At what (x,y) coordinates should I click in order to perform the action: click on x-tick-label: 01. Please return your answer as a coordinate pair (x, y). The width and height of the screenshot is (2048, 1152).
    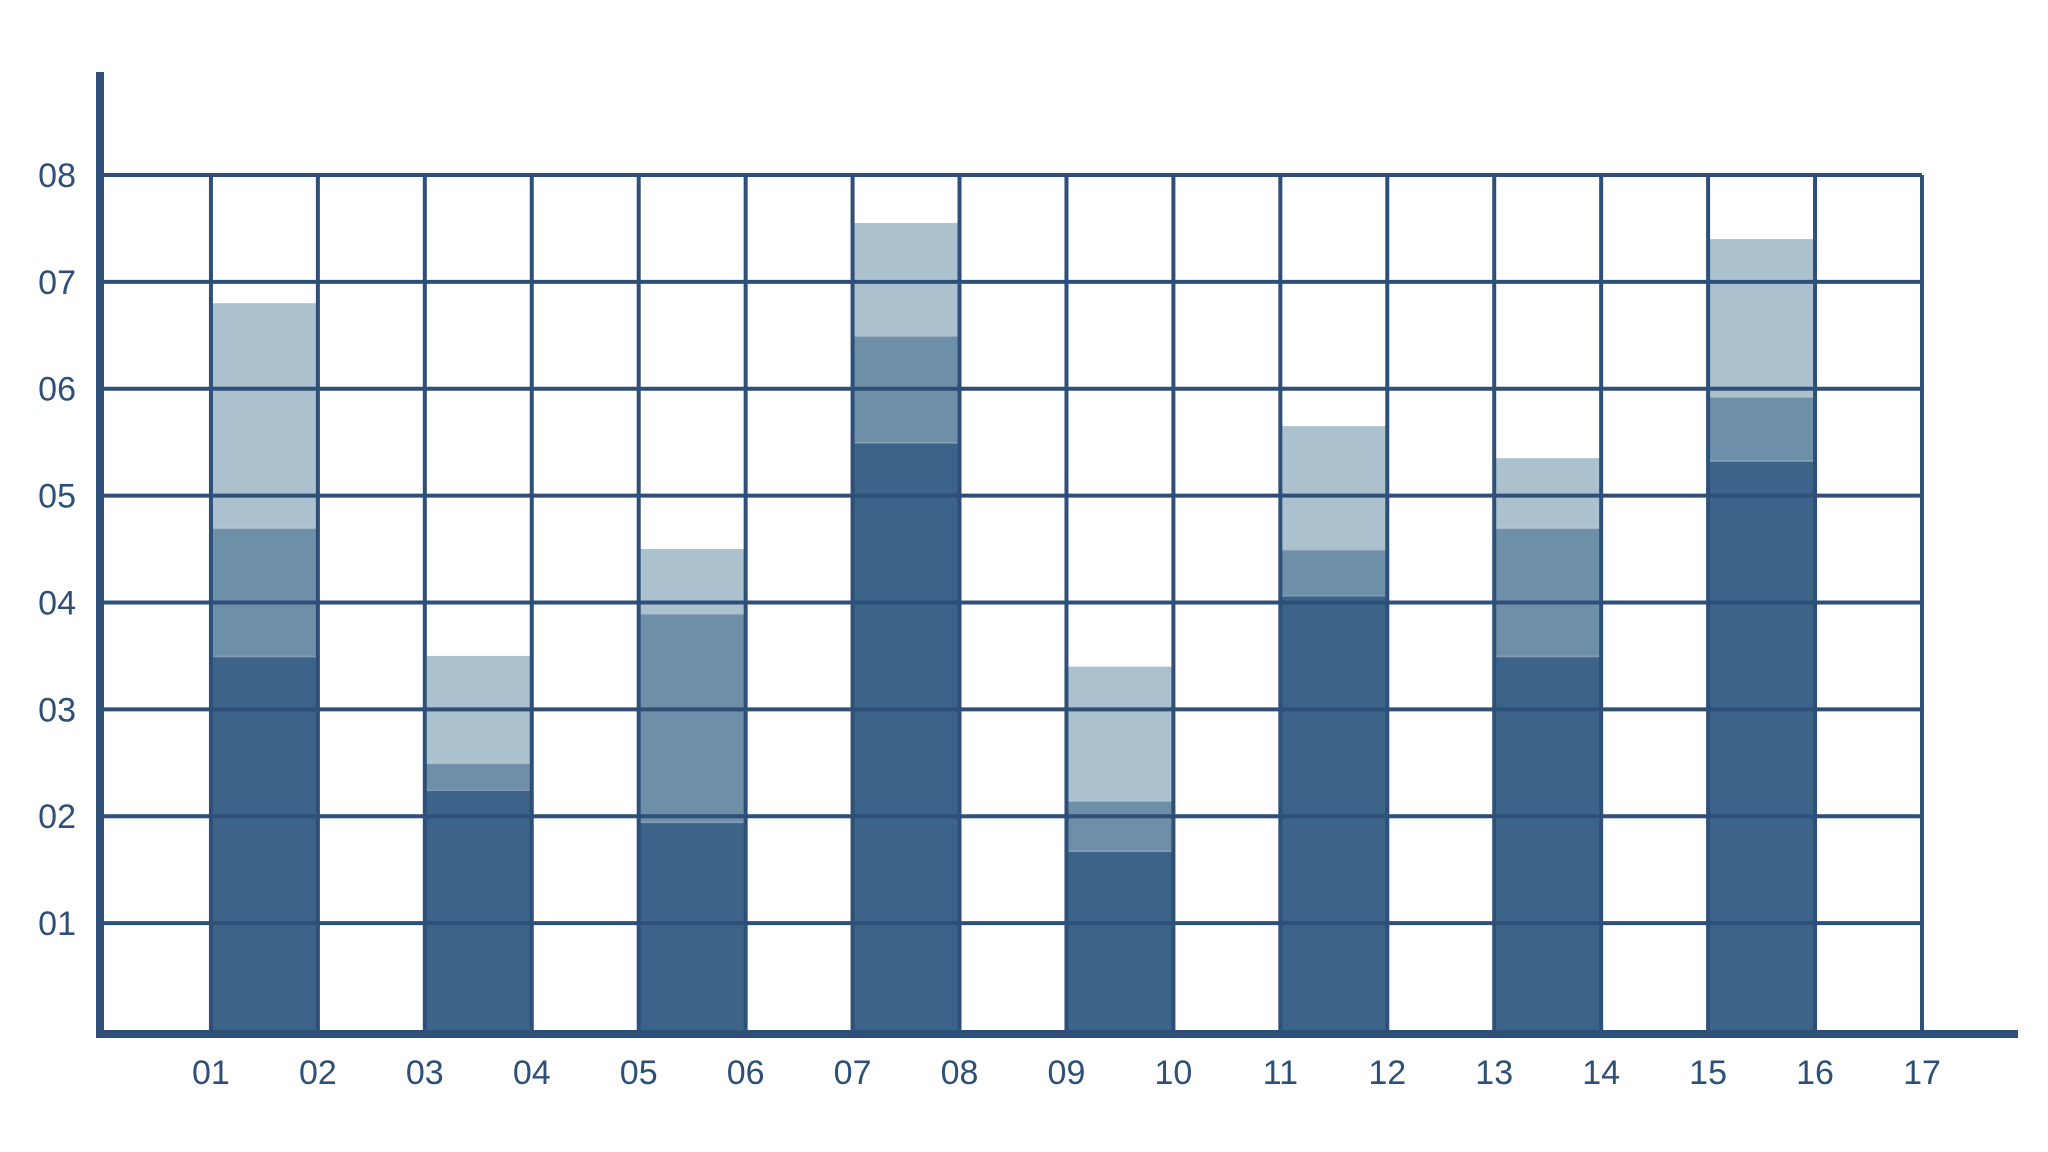
    Looking at the image, I should click on (211, 1073).